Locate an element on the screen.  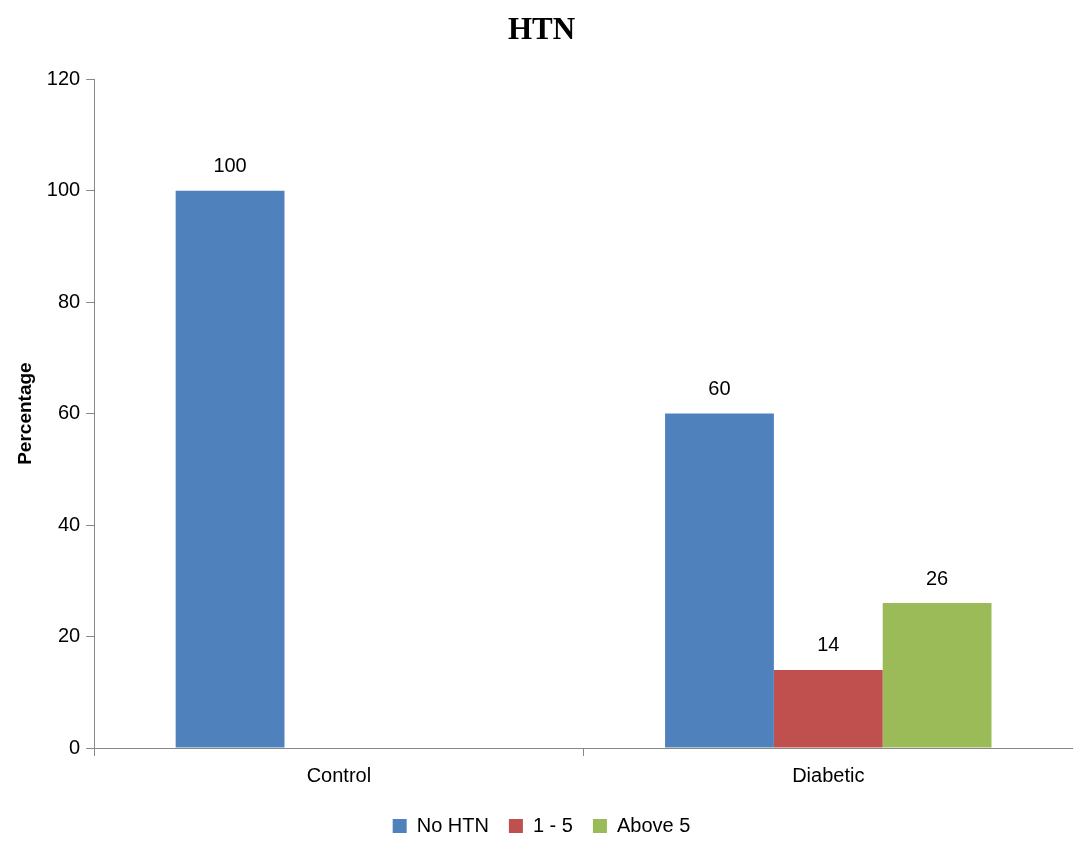
data-label: 100 is located at coordinates (230, 165).